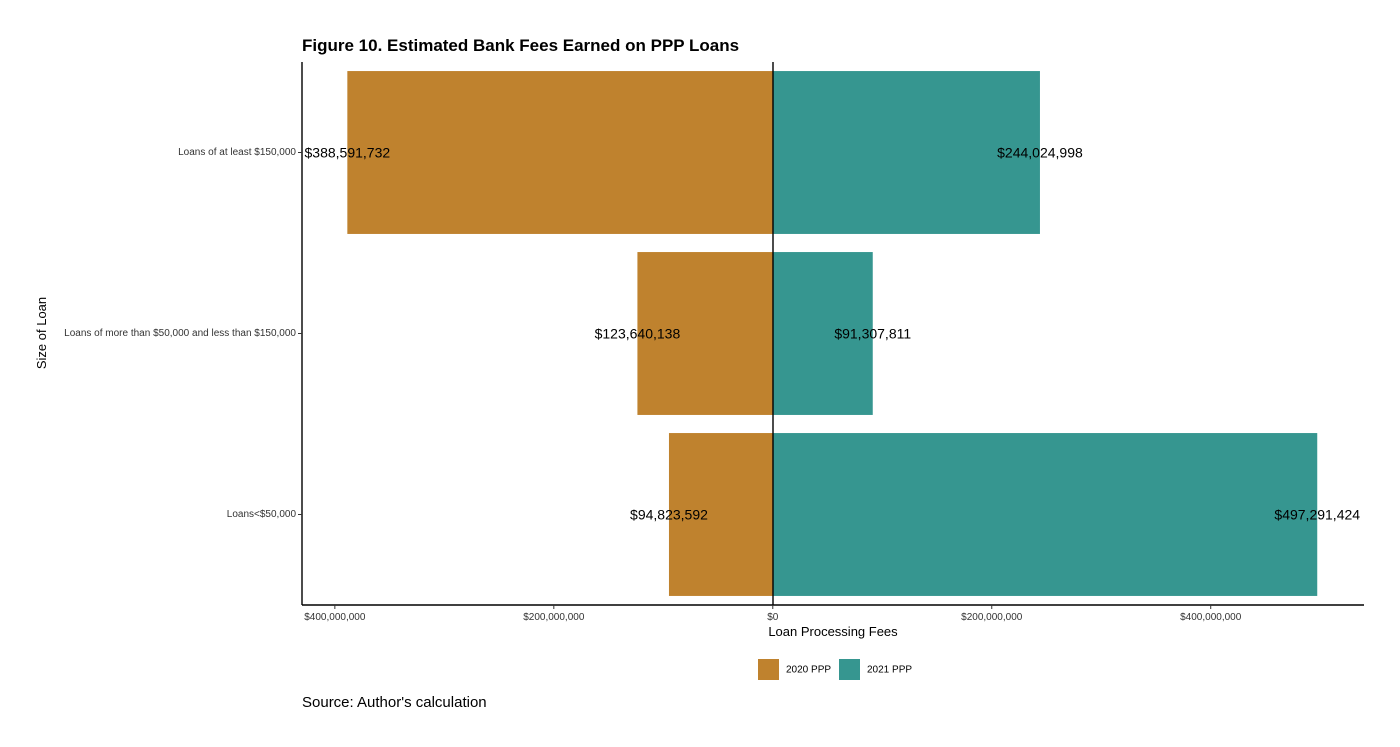 This screenshot has width=1400, height=747. Describe the element at coordinates (889, 670) in the screenshot. I see `legend-label-1: 2021 PPP` at that location.